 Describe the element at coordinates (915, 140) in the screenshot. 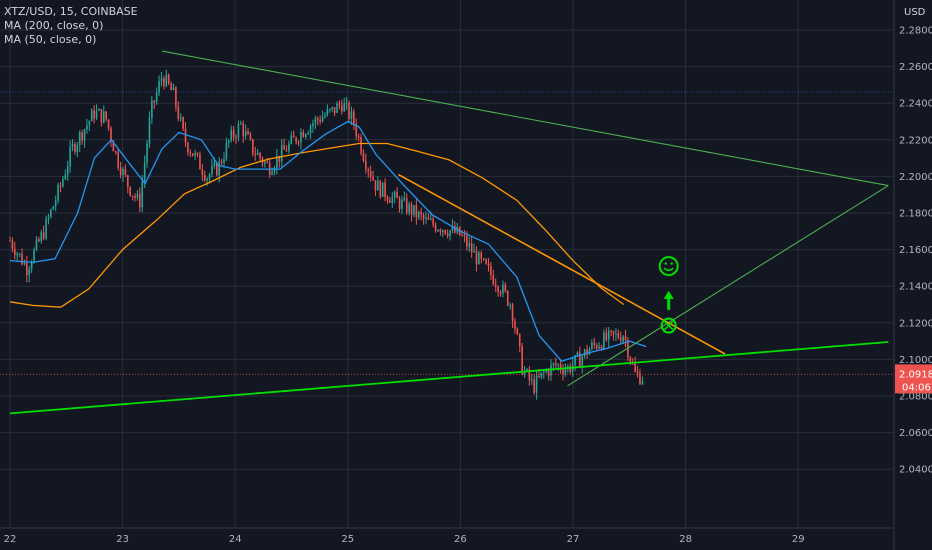

I see `price-tick-label: 2.2200` at that location.